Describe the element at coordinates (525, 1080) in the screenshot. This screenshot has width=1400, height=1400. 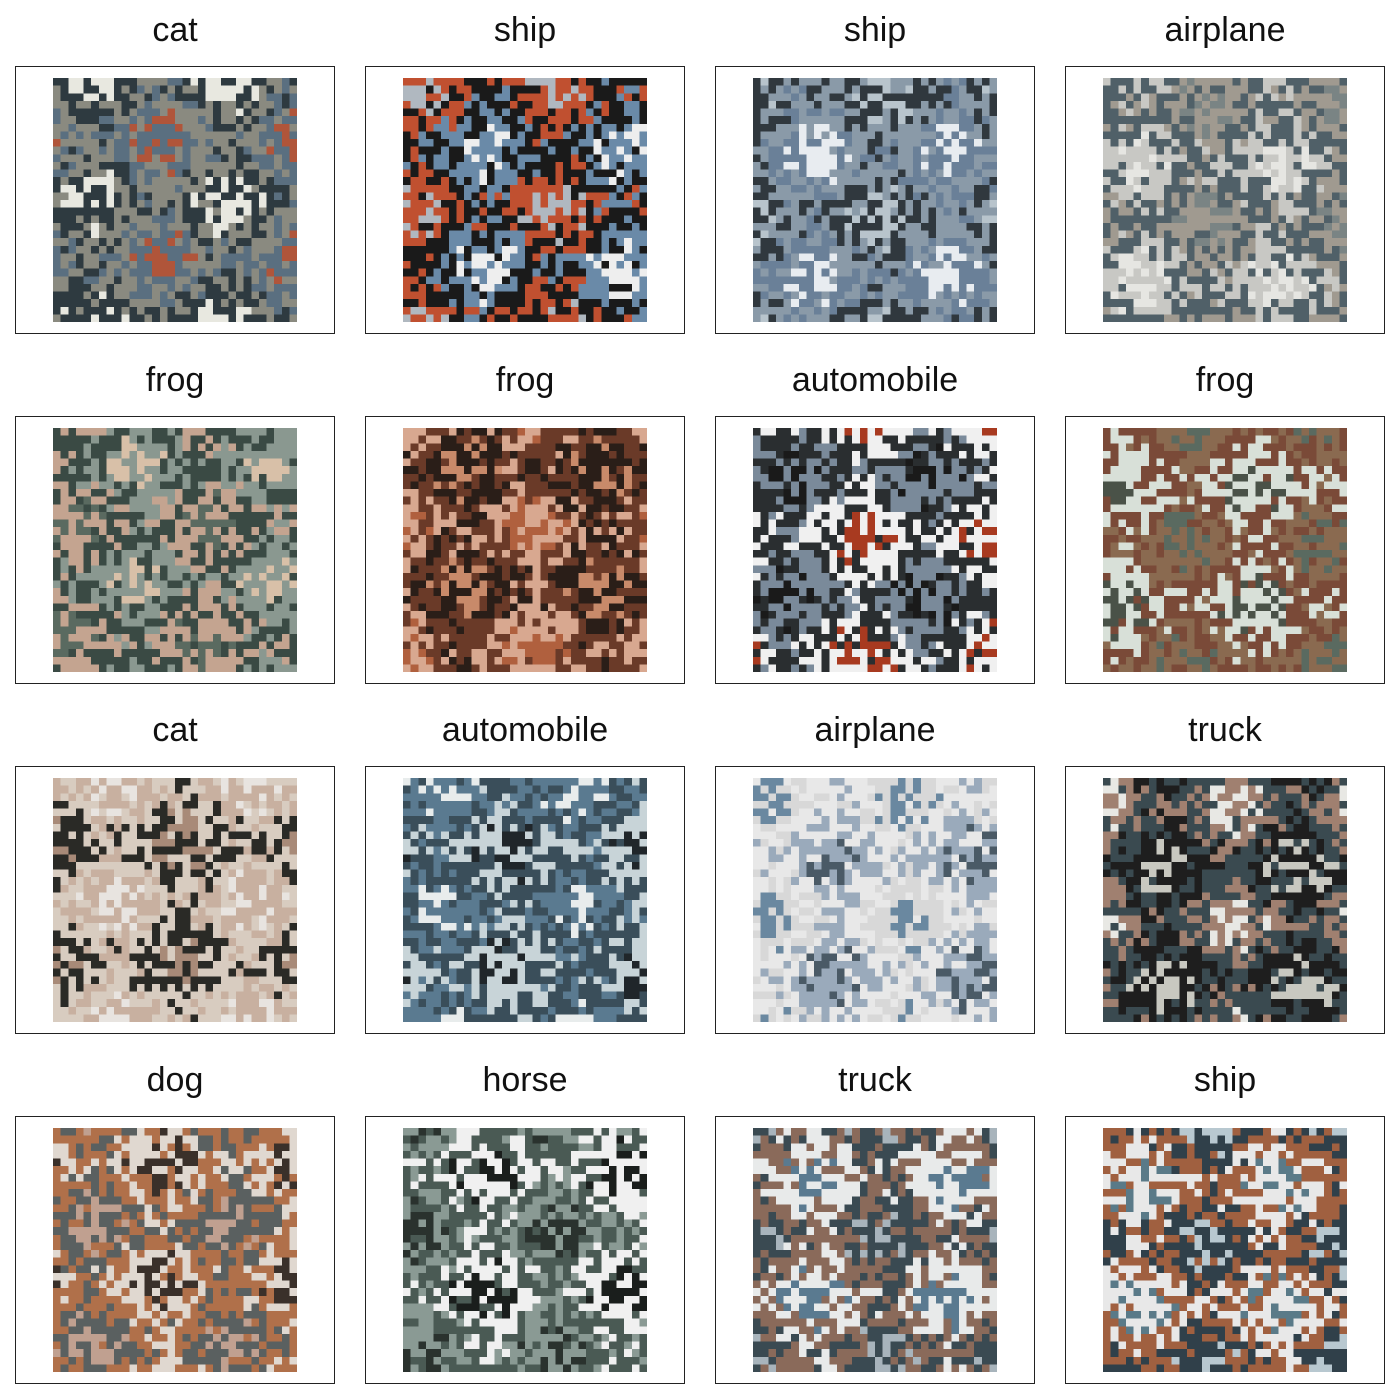
I see `image-label: horse` at that location.